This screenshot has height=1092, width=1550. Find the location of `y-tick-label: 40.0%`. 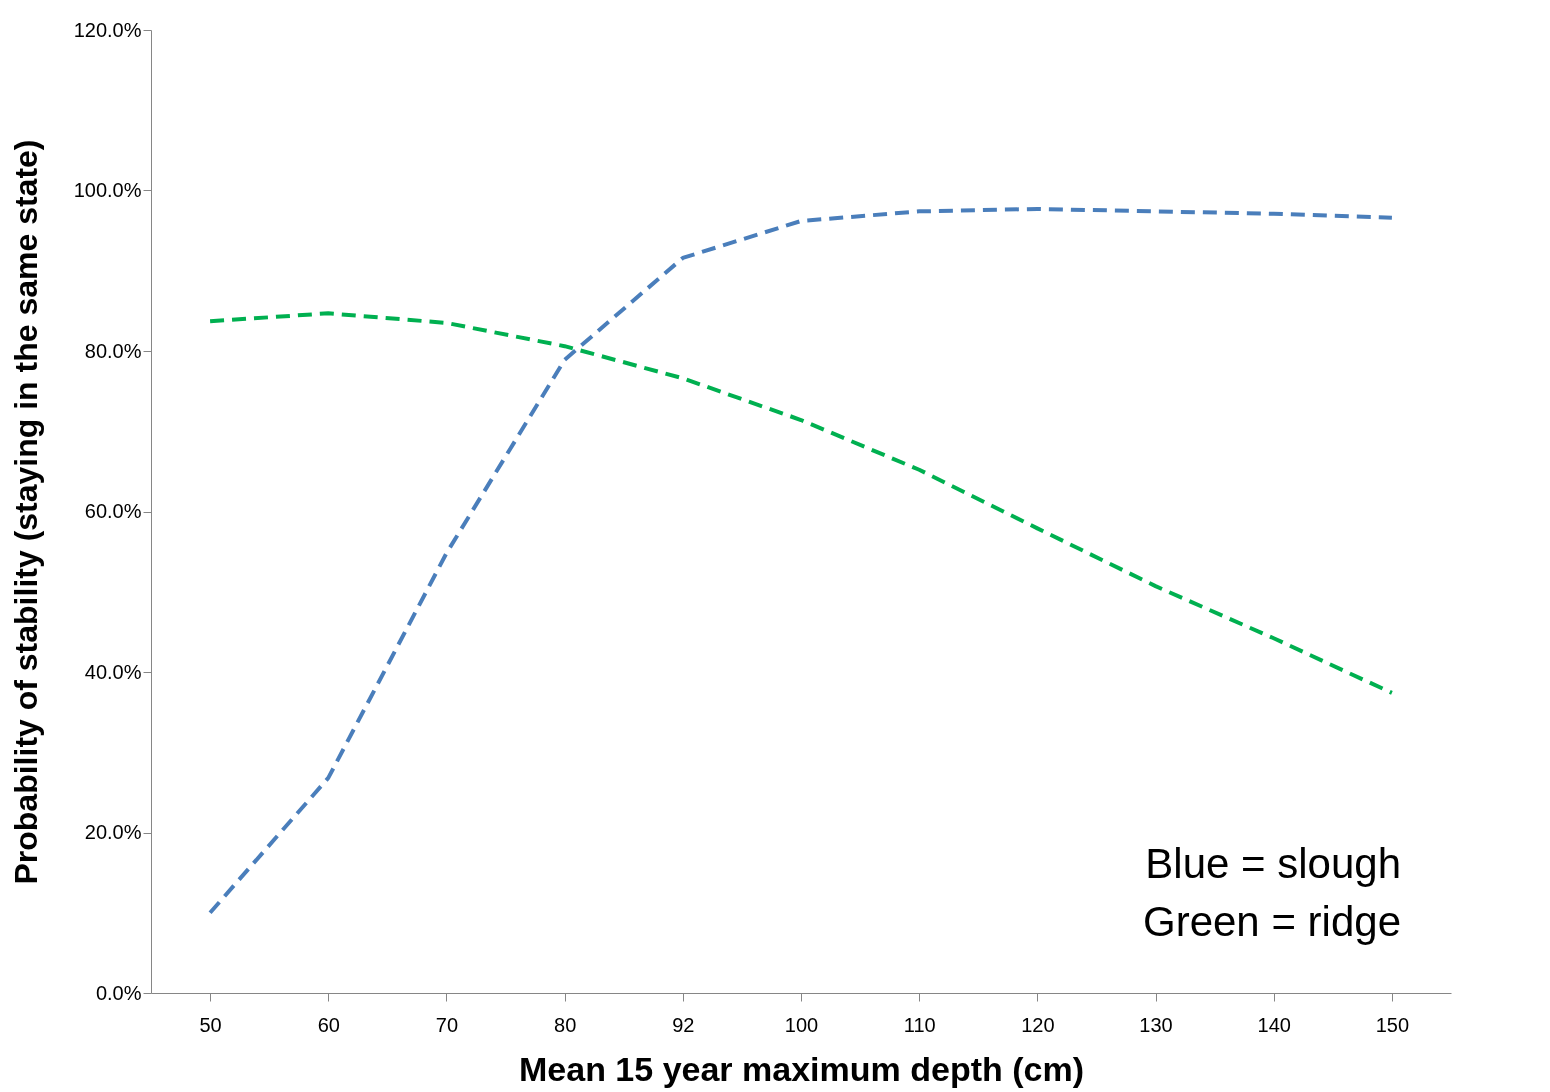

y-tick-label: 40.0% is located at coordinates (113, 671).